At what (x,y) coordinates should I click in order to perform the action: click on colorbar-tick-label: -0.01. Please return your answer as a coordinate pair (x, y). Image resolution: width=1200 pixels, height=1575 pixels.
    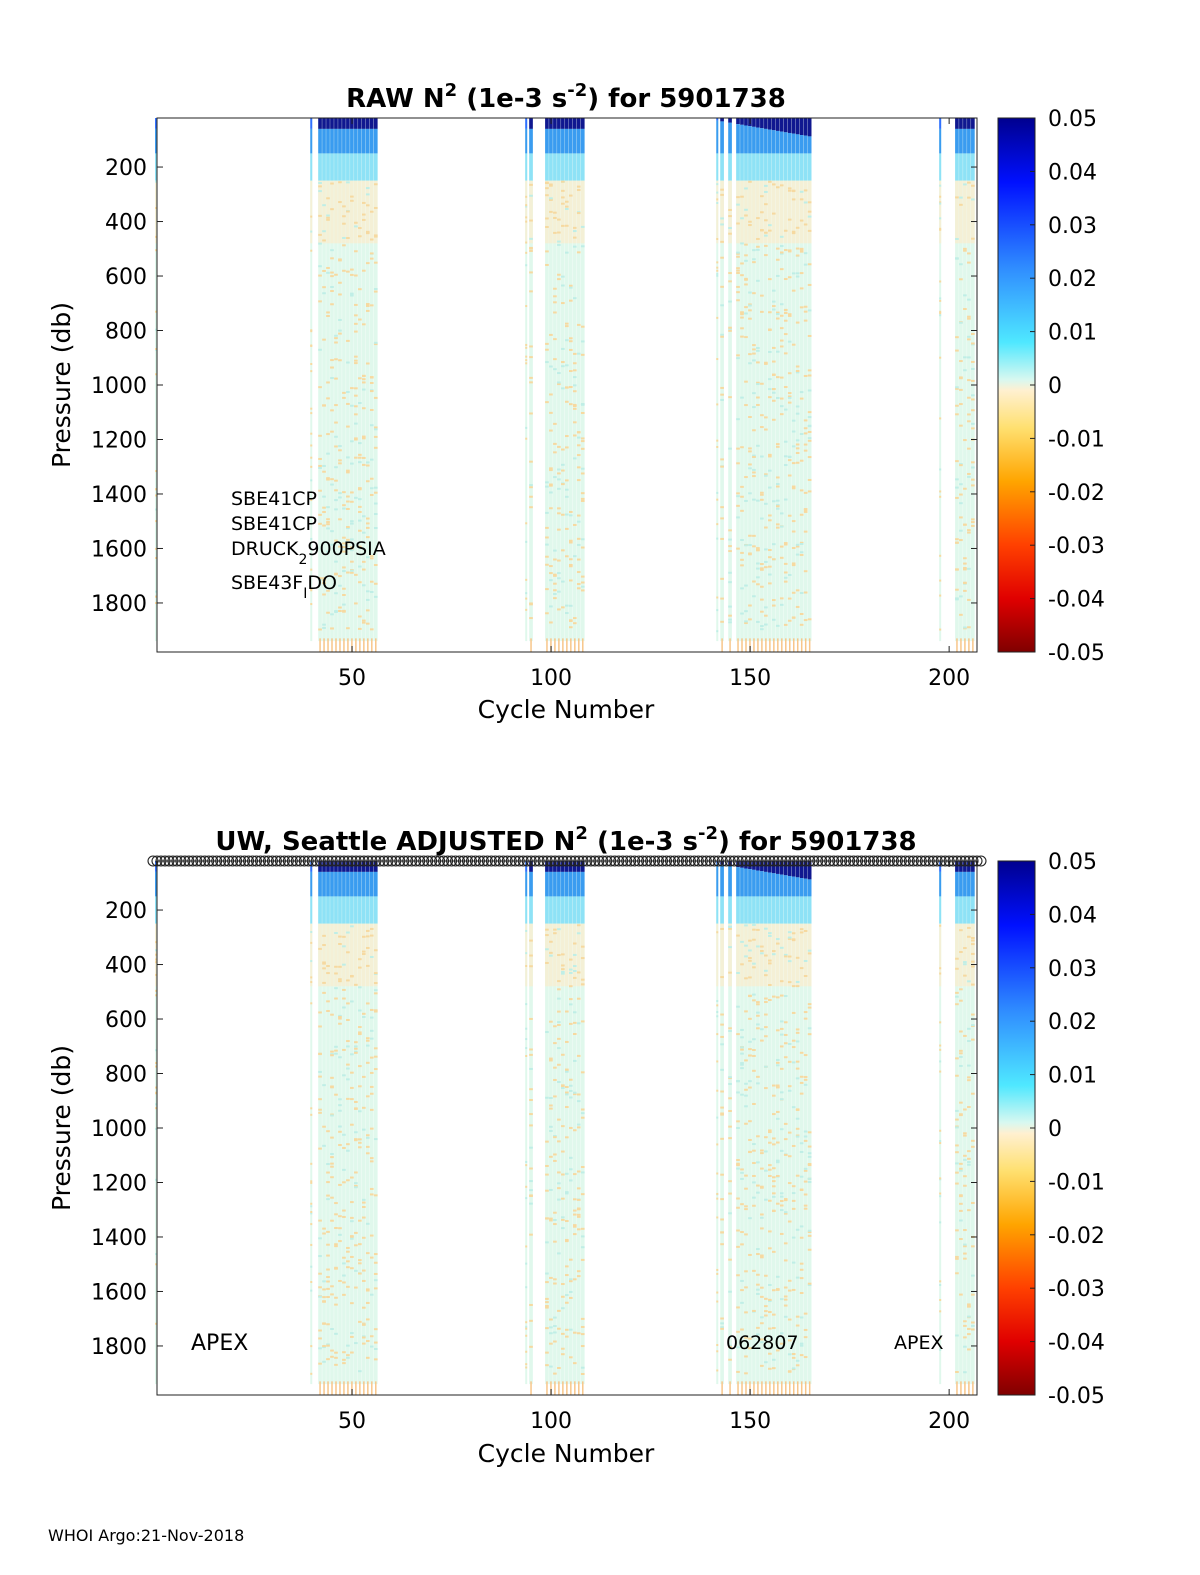
    Looking at the image, I should click on (1076, 439).